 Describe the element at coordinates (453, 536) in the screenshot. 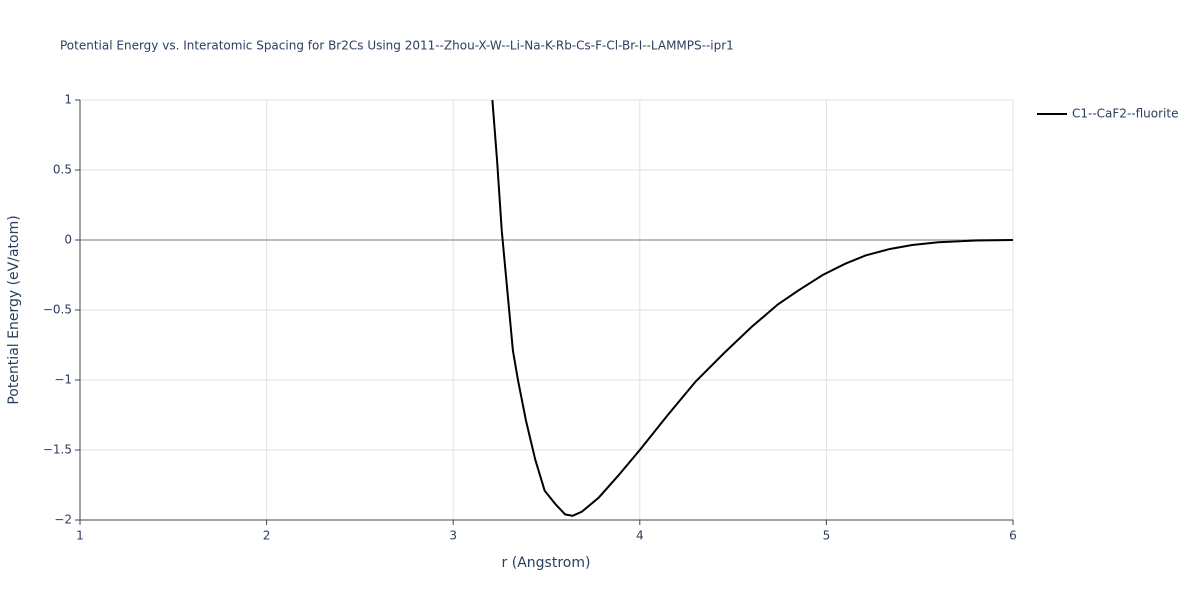

I see `x-tick-label: 3` at that location.